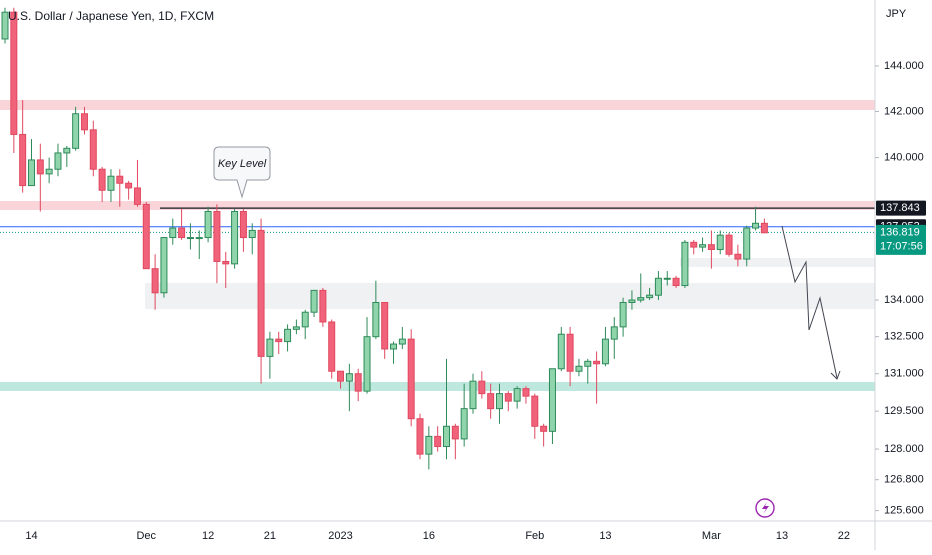 This screenshot has width=932, height=555. I want to click on x-tick-label: Dec, so click(146, 536).